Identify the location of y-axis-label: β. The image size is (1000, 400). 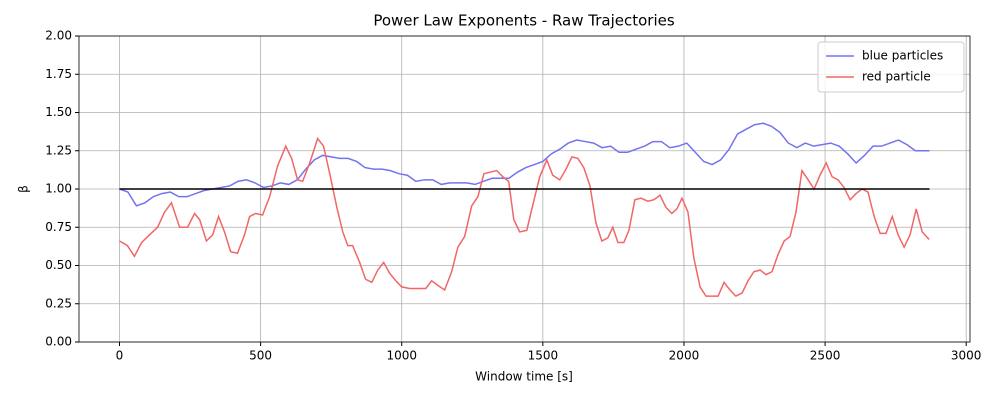
(24, 189).